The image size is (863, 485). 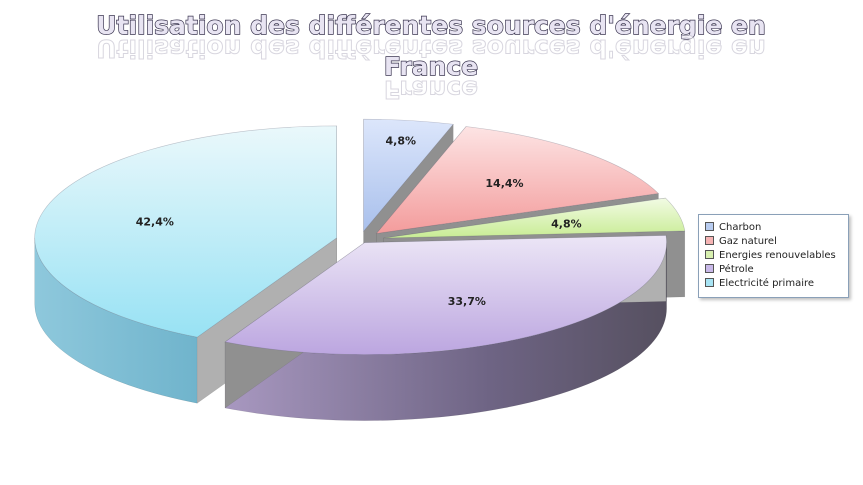 I want to click on data-label-gaz-naturel: 14,4%, so click(x=504, y=183).